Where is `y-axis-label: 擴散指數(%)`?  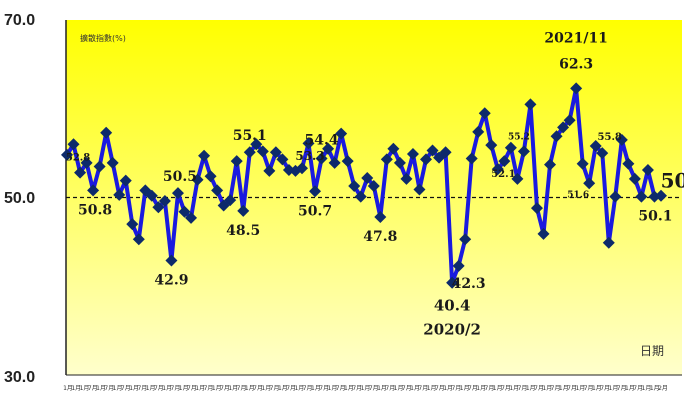 y-axis-label: 擴散指數(%) is located at coordinates (103, 38).